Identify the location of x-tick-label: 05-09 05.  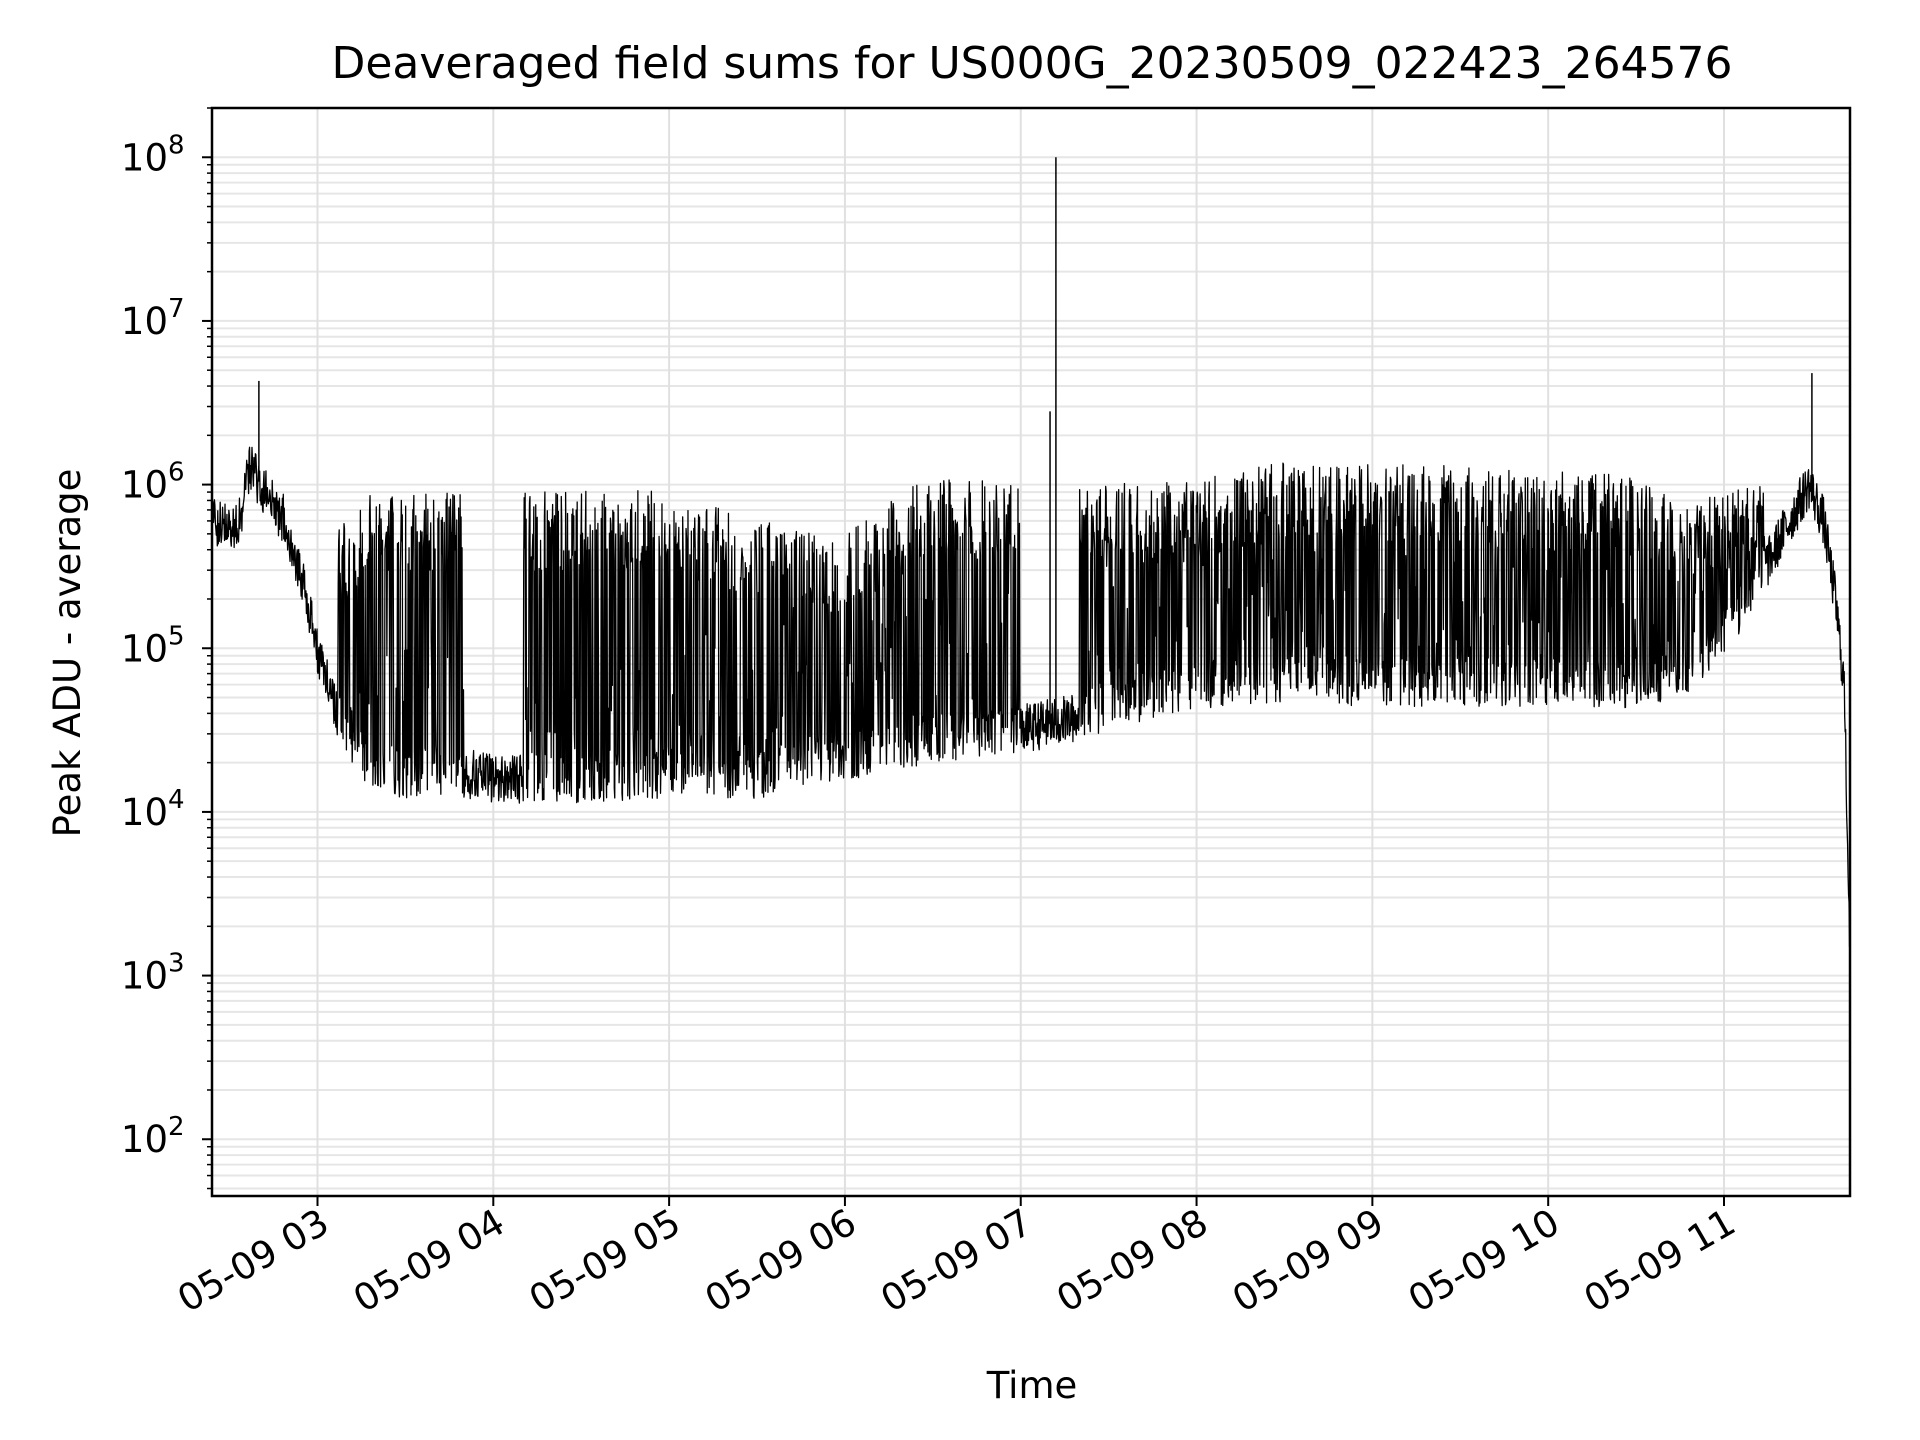
(605, 1261).